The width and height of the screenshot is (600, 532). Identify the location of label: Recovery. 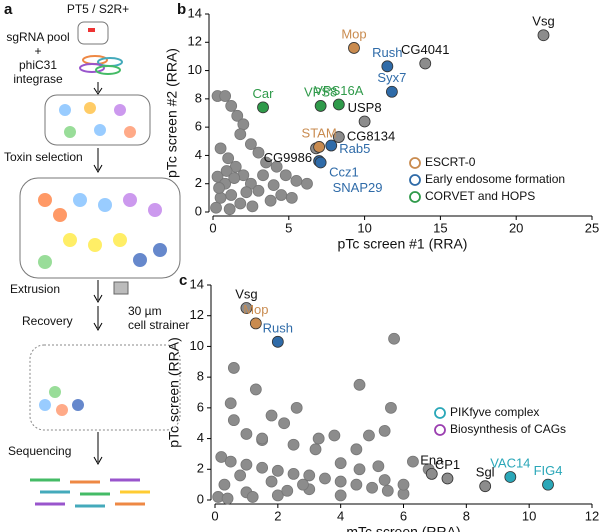
(47, 321).